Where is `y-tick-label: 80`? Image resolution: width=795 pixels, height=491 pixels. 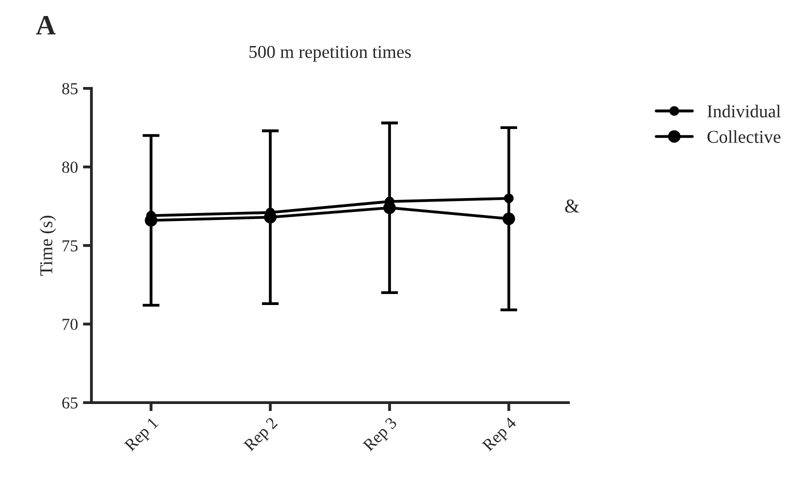
y-tick-label: 80 is located at coordinates (70, 167).